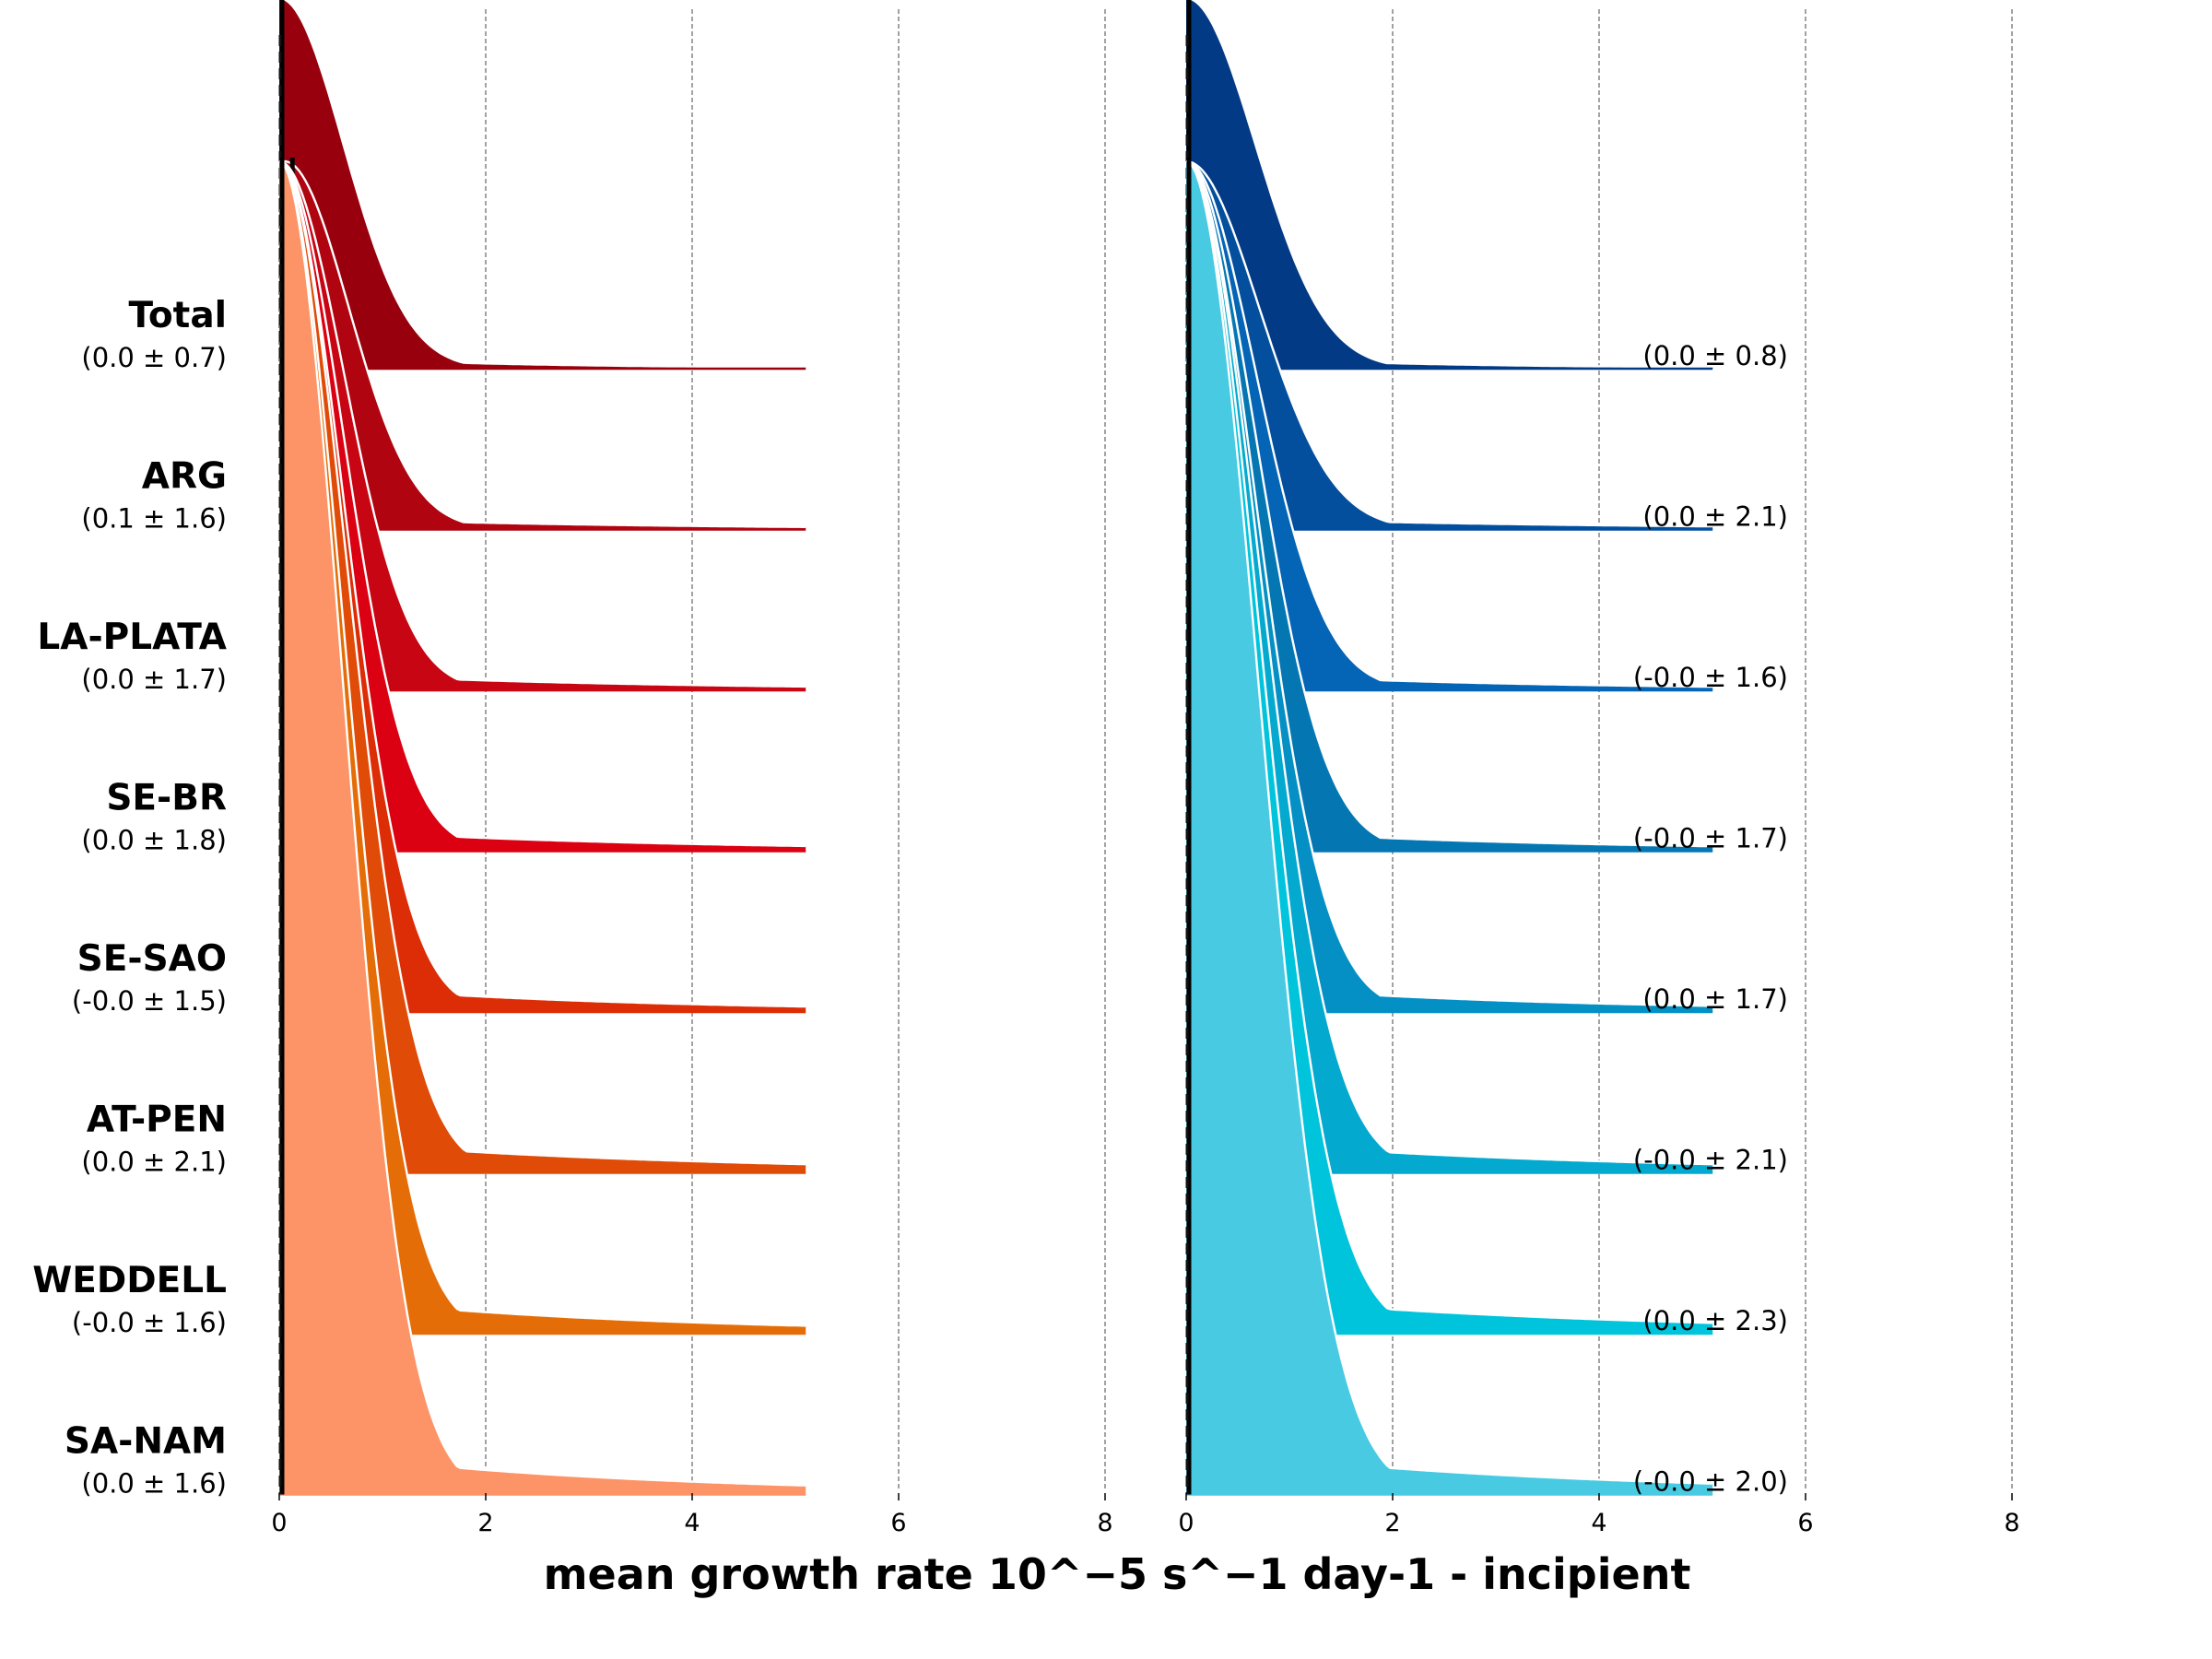 This screenshot has width=2212, height=1659. What do you see at coordinates (1710, 1482) in the screenshot?
I see `region-stats-right: (-0.0 ± 2.0)` at bounding box center [1710, 1482].